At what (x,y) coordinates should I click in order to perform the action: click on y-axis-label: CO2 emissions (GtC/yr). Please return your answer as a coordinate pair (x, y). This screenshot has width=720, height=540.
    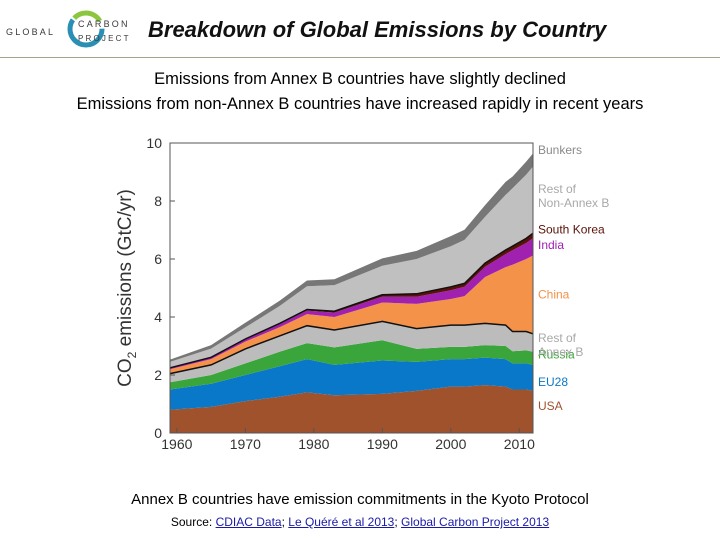
    Looking at the image, I should click on (127, 288).